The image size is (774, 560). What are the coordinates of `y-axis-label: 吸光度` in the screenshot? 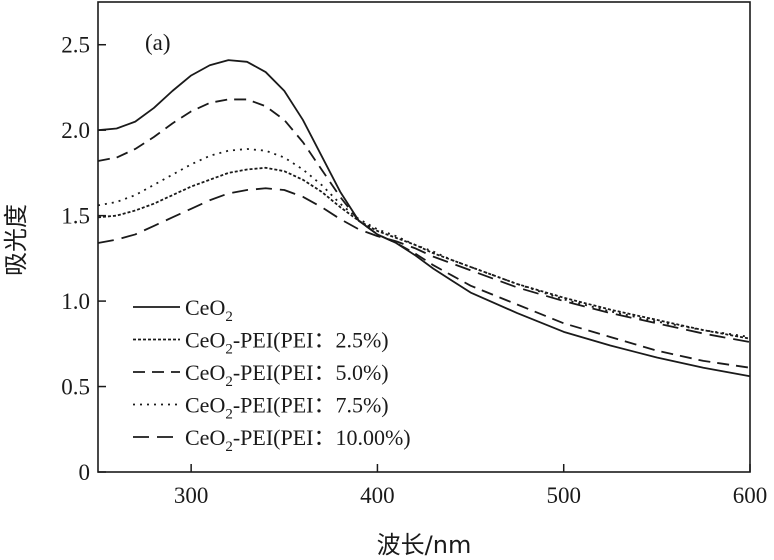 It's located at (16, 240).